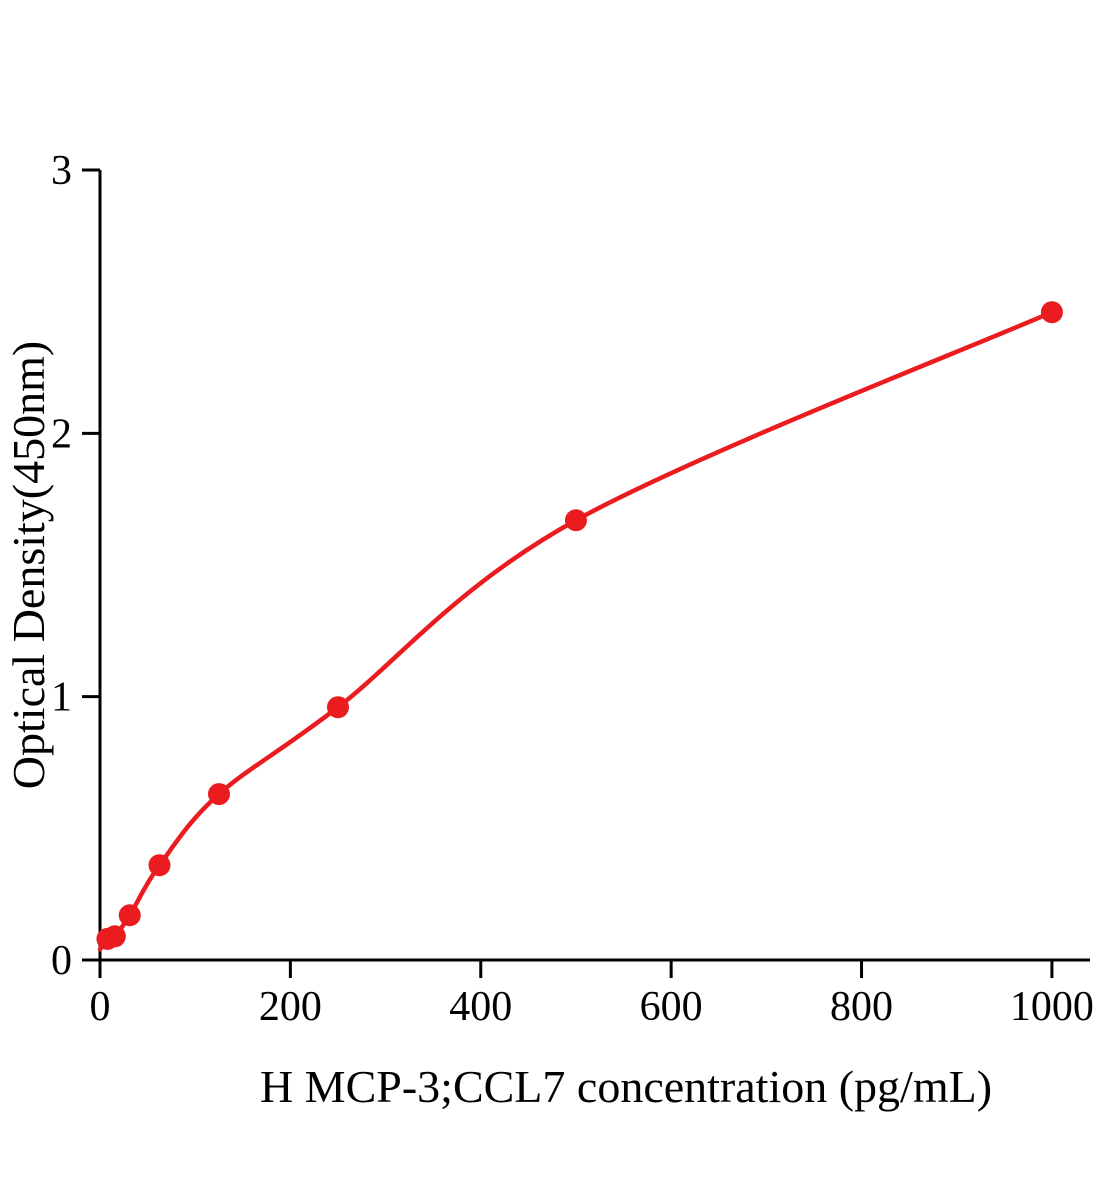 The width and height of the screenshot is (1104, 1200). Describe the element at coordinates (28, 565) in the screenshot. I see `y-axis-label: Optical Density(450nm)` at that location.